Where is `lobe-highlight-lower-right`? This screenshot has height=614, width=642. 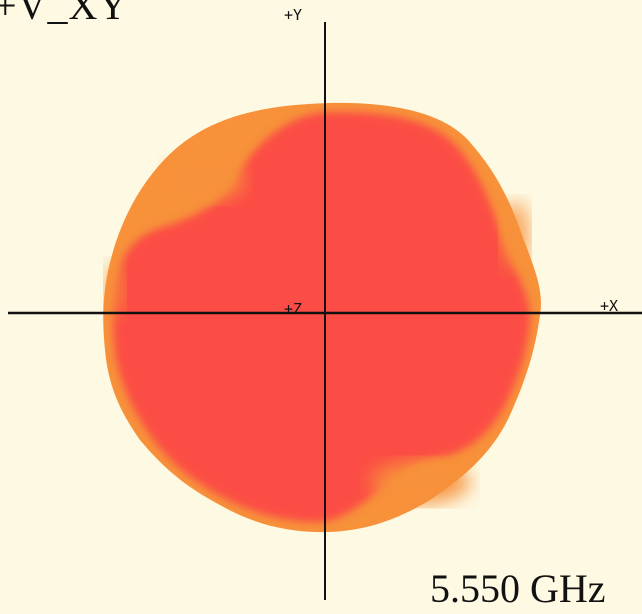 lobe-highlight-lower-right is located at coordinates (420, 482).